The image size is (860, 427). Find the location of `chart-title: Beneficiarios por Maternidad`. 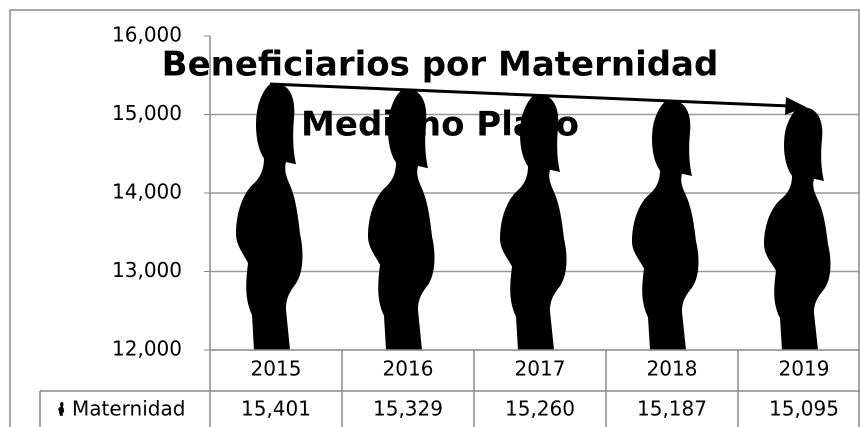

chart-title: Beneficiarios por Maternidad is located at coordinates (440, 65).